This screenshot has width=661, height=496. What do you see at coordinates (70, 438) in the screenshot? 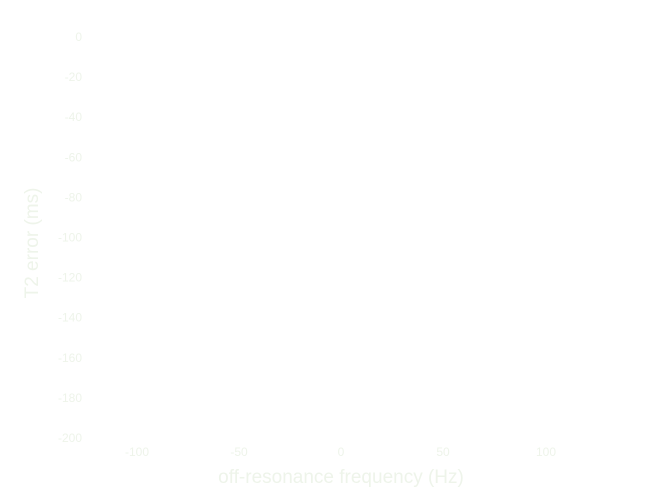
I see `y-tick-label: -200` at bounding box center [70, 438].